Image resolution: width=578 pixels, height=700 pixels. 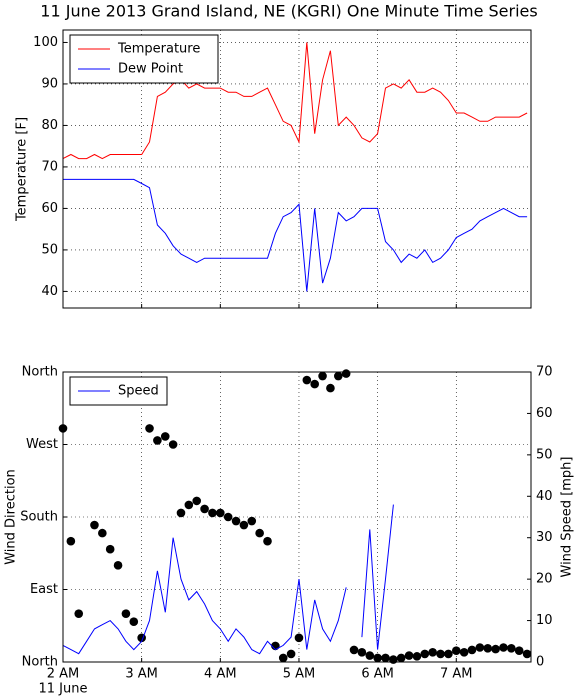 What do you see at coordinates (141, 674) in the screenshot?
I see `x-tick-label: 3 AM` at bounding box center [141, 674].